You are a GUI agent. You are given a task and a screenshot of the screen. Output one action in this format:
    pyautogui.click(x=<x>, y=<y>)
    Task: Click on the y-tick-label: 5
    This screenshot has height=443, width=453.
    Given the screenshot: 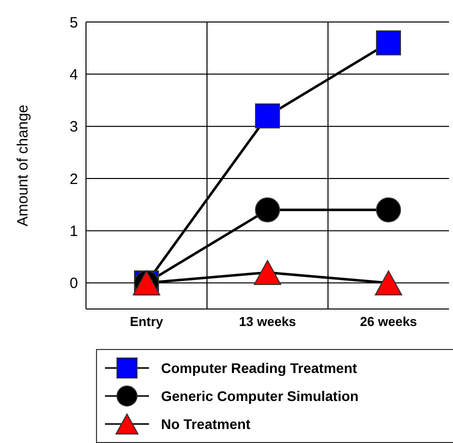 What is the action you would take?
    pyautogui.click(x=74, y=23)
    